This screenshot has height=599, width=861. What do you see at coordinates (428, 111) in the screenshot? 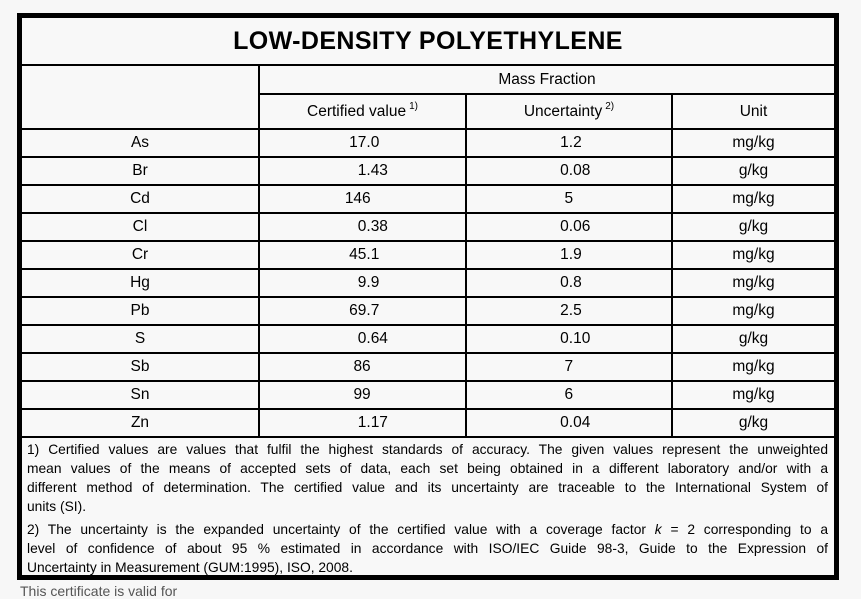
I see `column-header-row: Certified value 1) Uncertainty 2) Unit` at bounding box center [428, 111].